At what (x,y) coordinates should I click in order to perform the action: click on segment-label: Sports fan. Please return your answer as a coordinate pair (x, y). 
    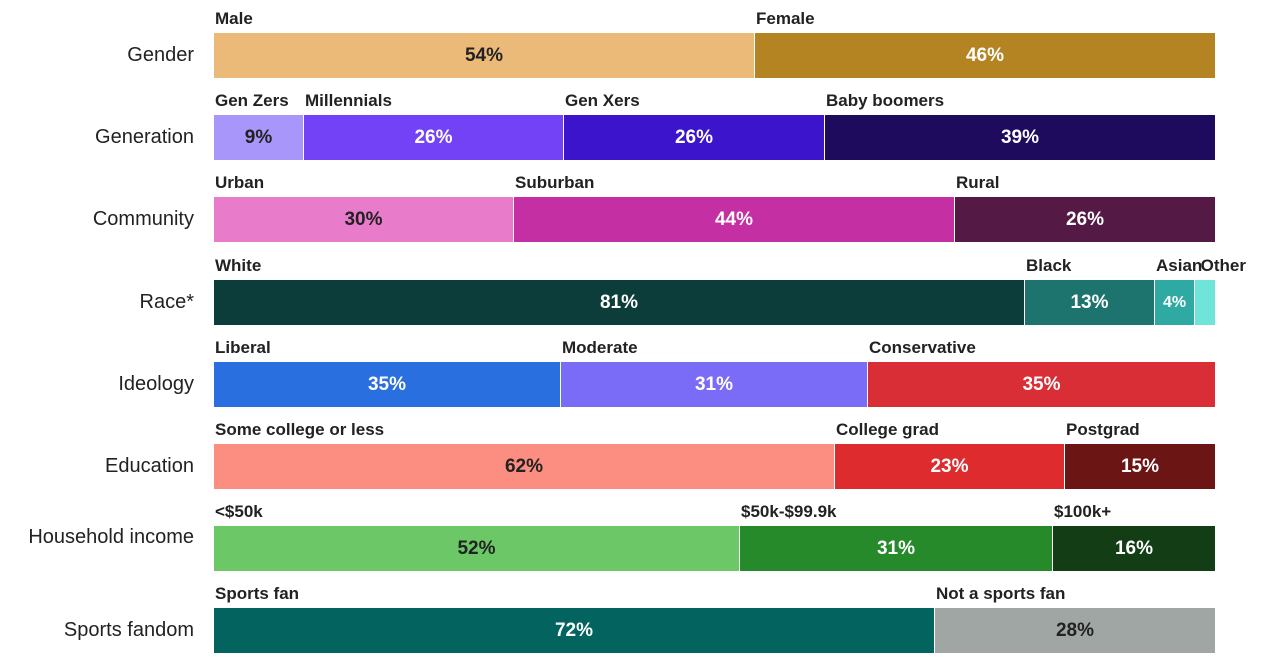
    Looking at the image, I should click on (257, 593).